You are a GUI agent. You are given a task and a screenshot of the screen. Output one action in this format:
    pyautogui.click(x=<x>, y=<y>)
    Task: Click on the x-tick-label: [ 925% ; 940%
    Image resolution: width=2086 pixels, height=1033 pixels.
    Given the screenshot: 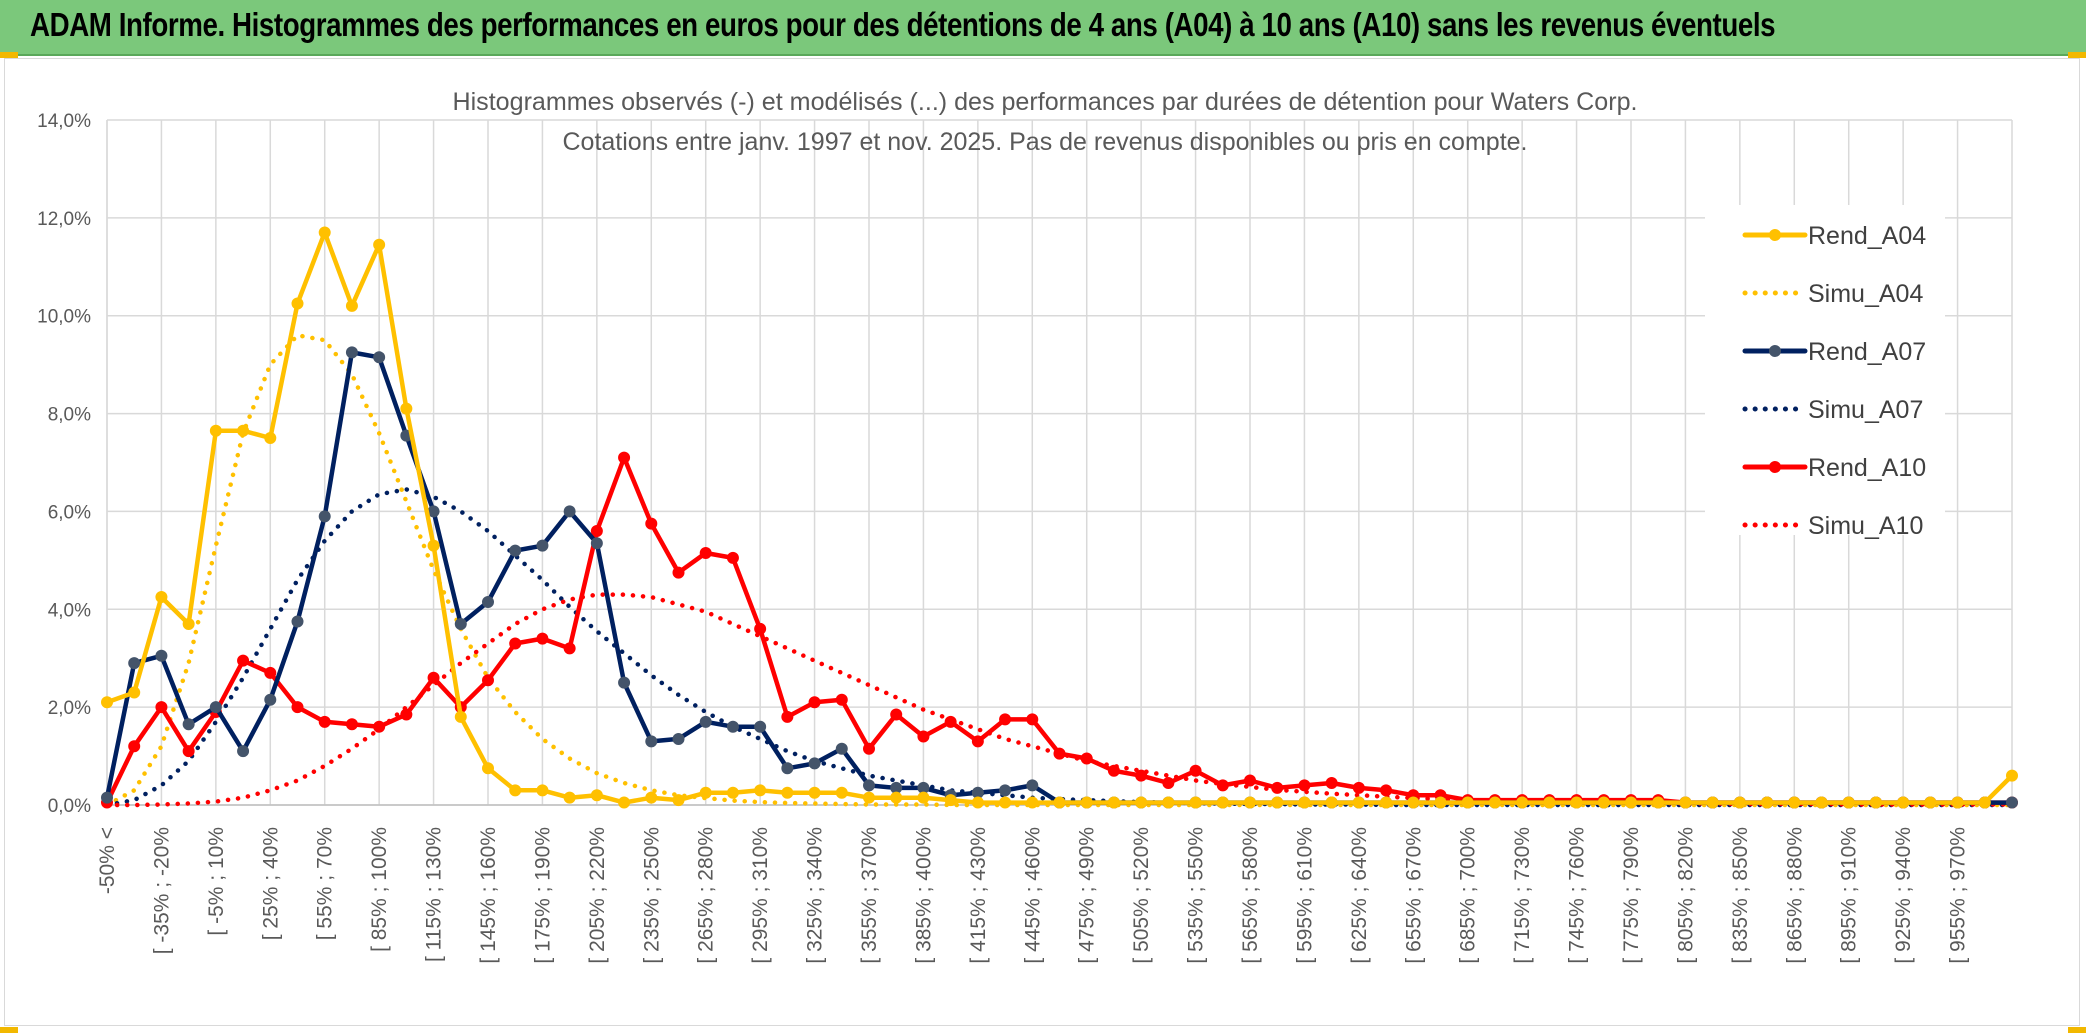 What is the action you would take?
    pyautogui.click(x=1903, y=895)
    